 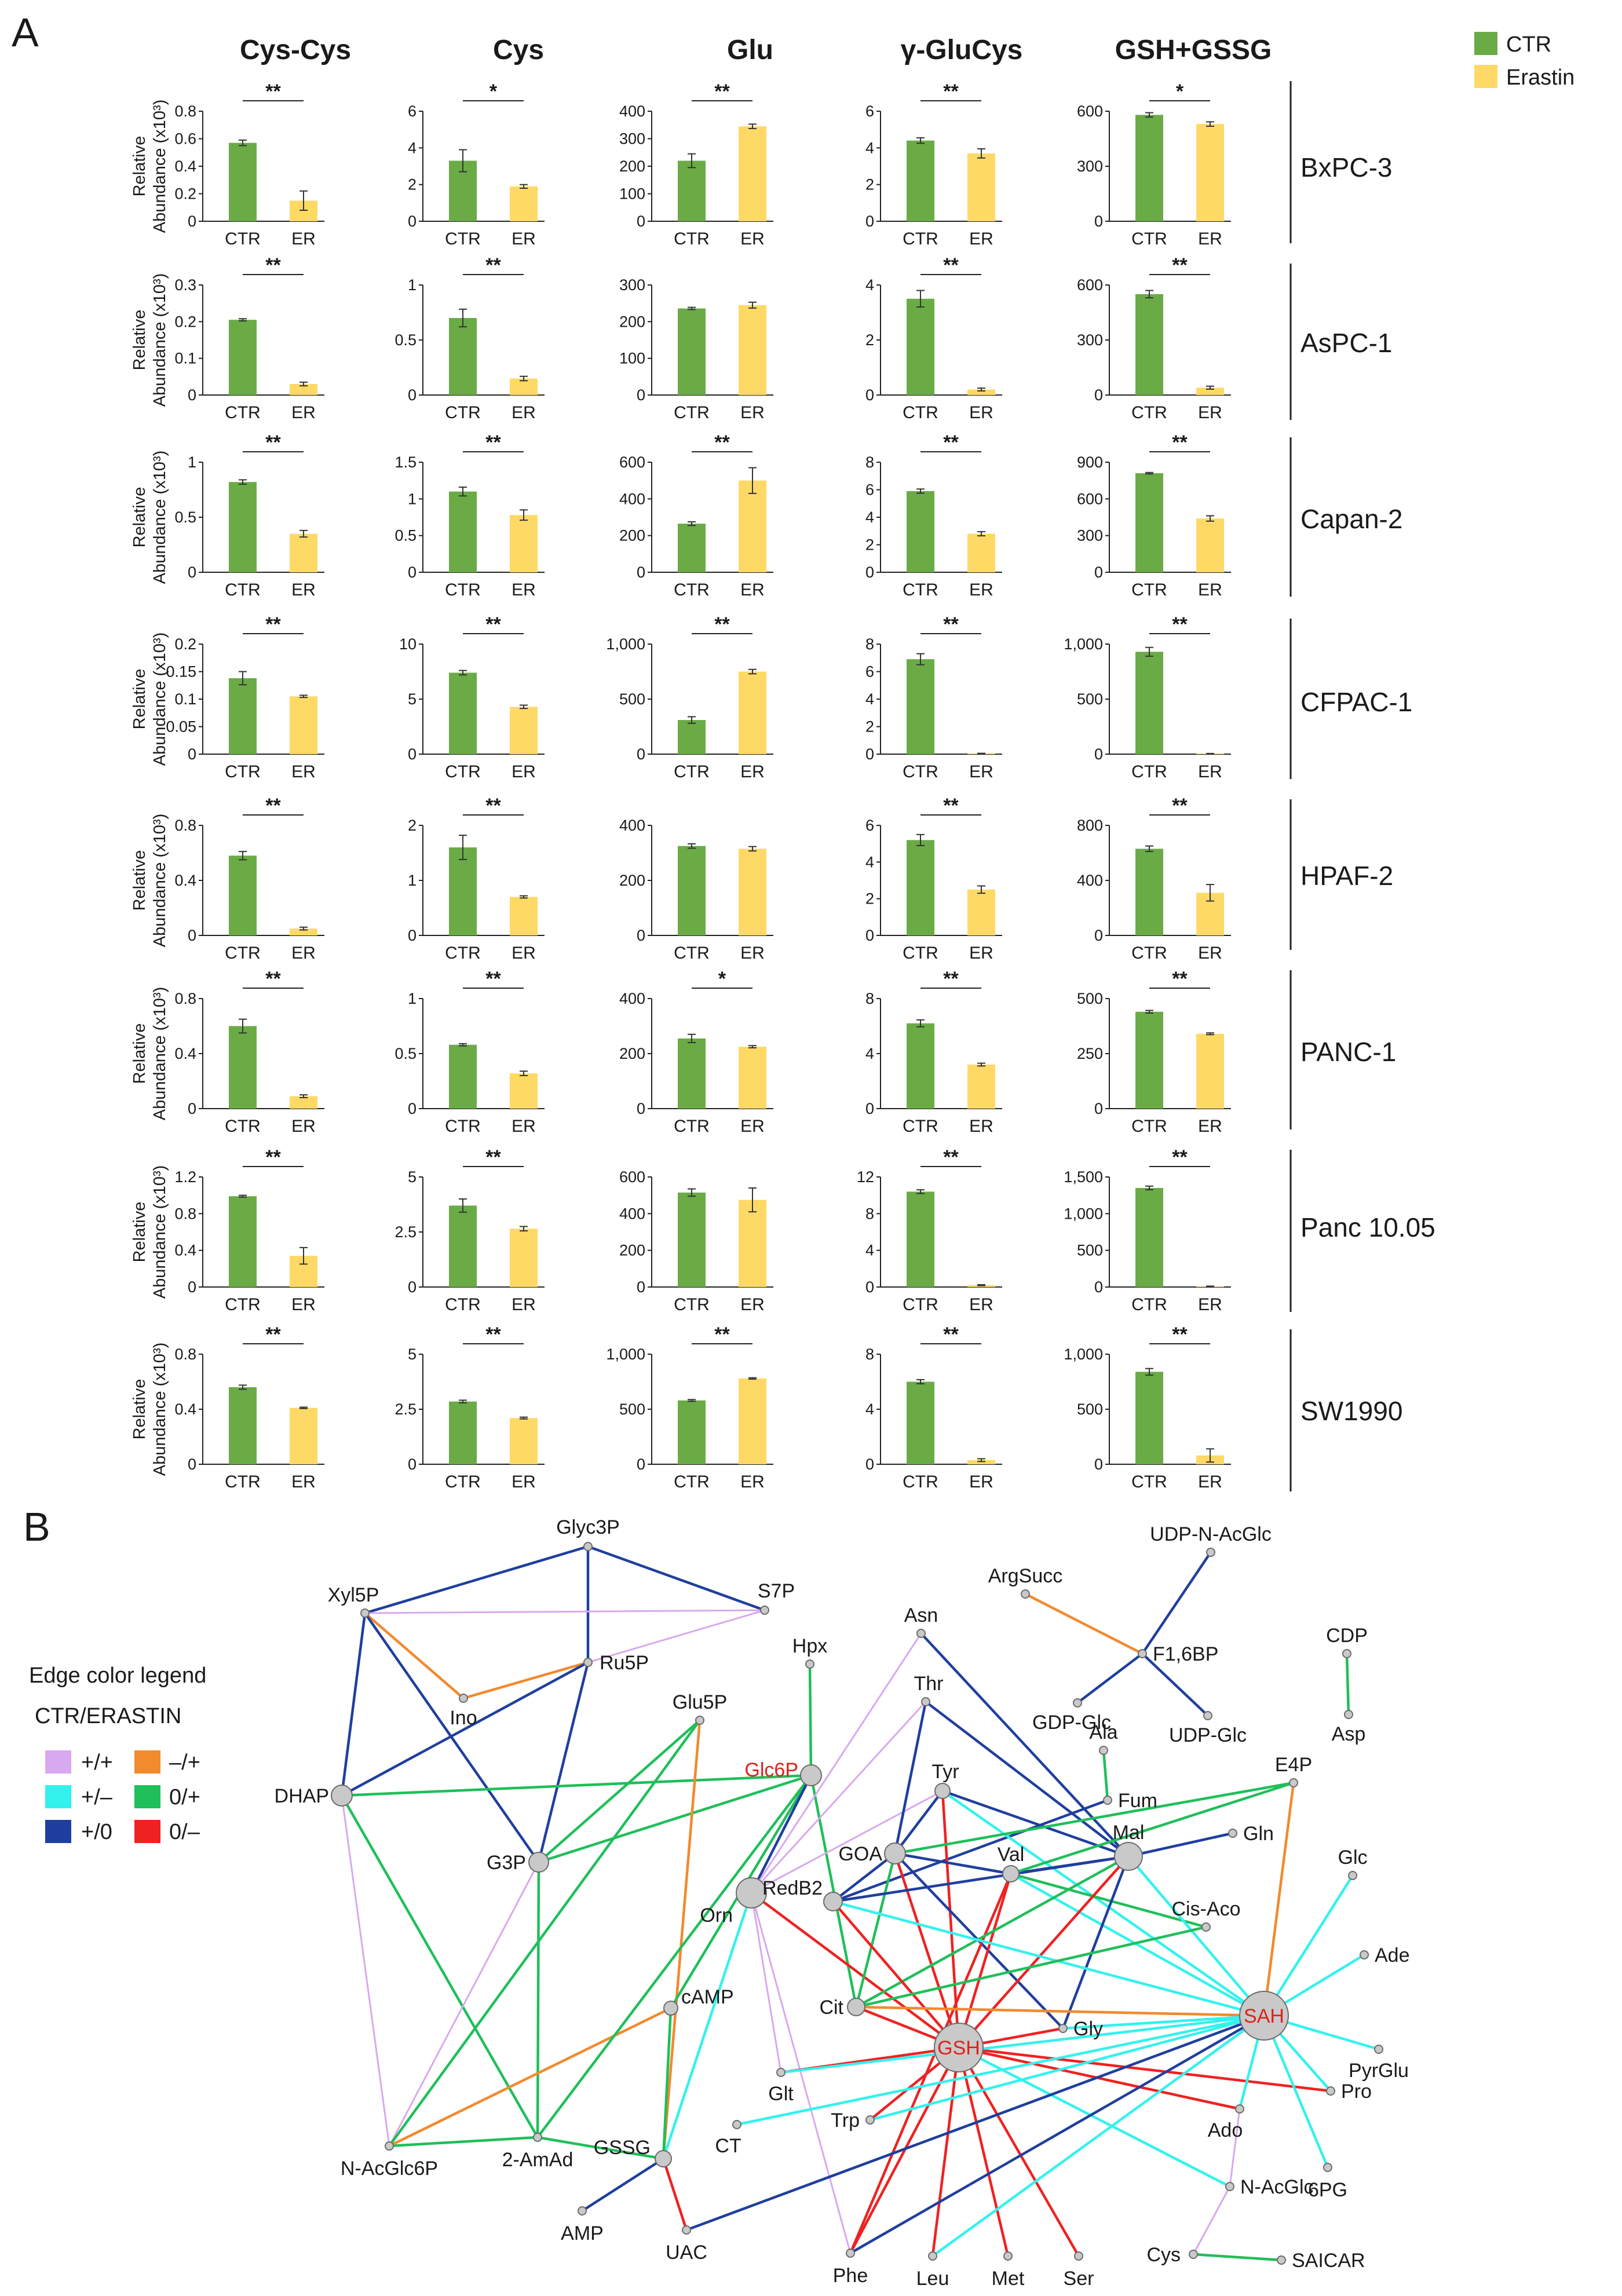 What do you see at coordinates (185, 517) in the screenshot?
I see `y-tick-label-capan-2-cys-cys: 0.5` at bounding box center [185, 517].